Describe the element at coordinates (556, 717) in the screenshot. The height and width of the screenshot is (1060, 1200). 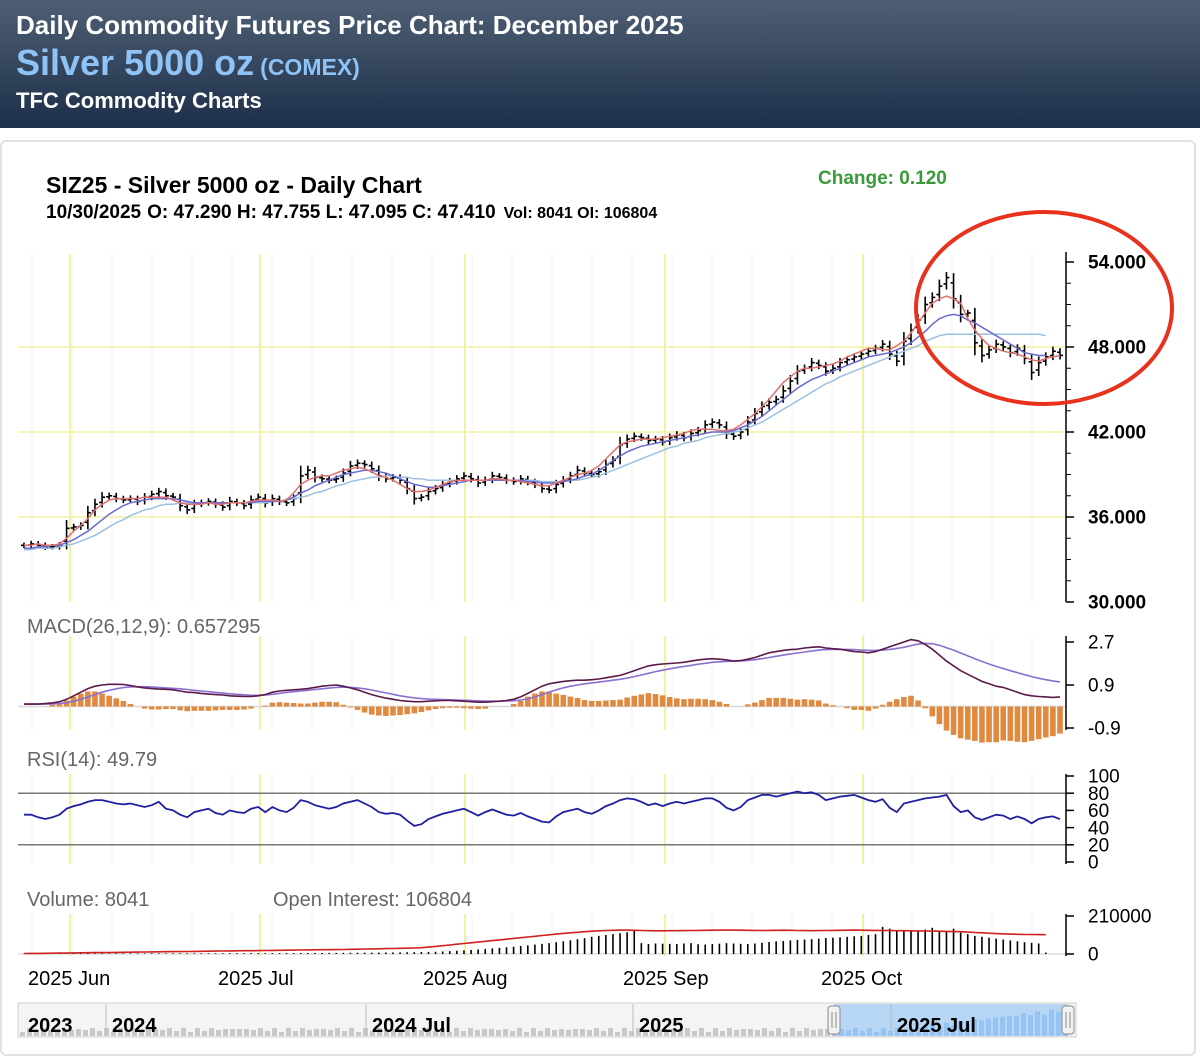
I see `macd-histogram` at that location.